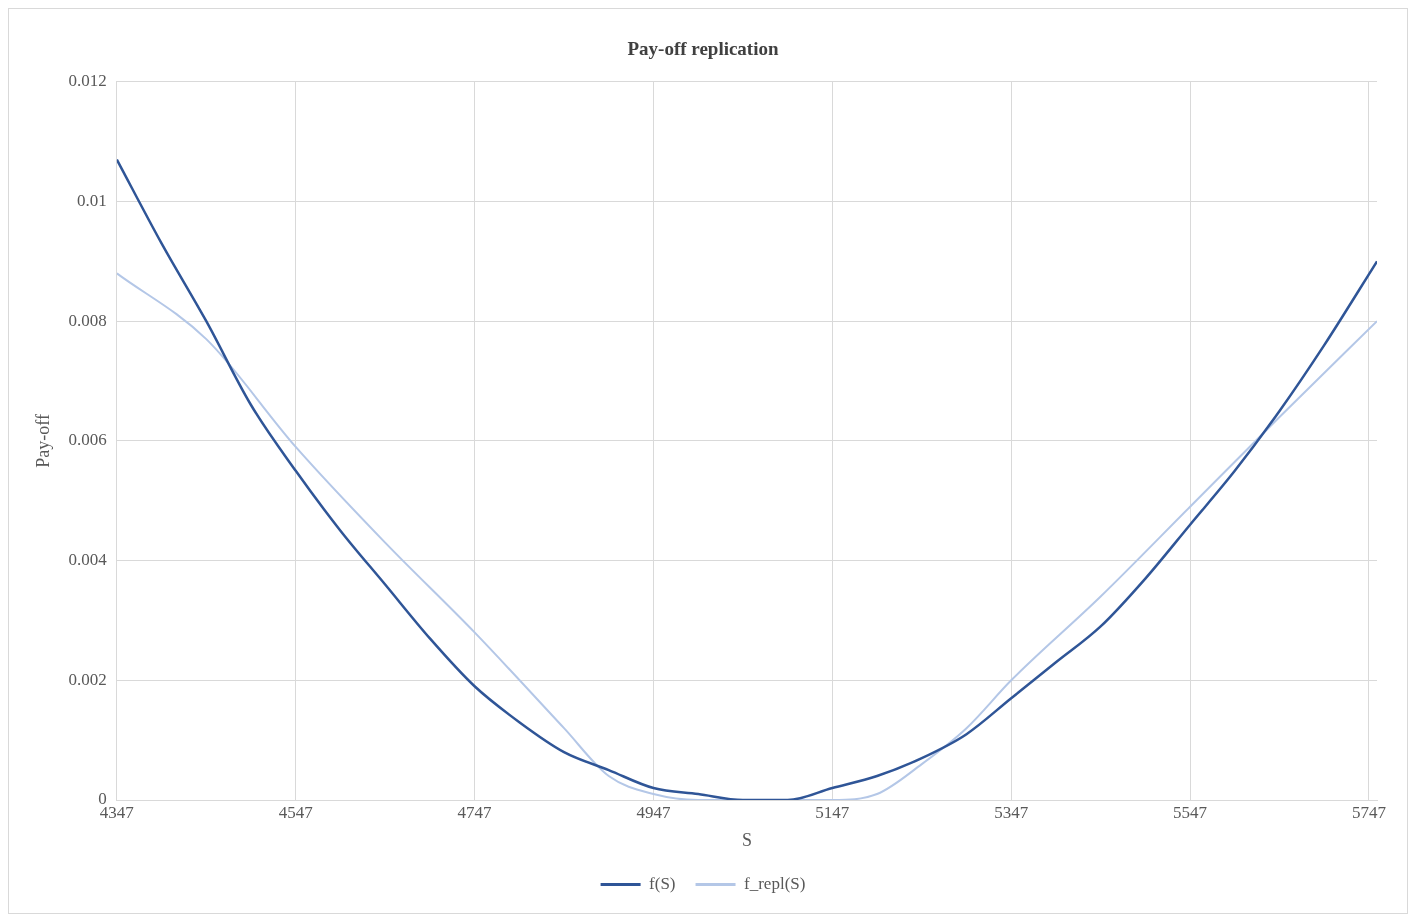 The width and height of the screenshot is (1417, 922). What do you see at coordinates (92, 200) in the screenshot?
I see `y-tick-label: 0.01` at bounding box center [92, 200].